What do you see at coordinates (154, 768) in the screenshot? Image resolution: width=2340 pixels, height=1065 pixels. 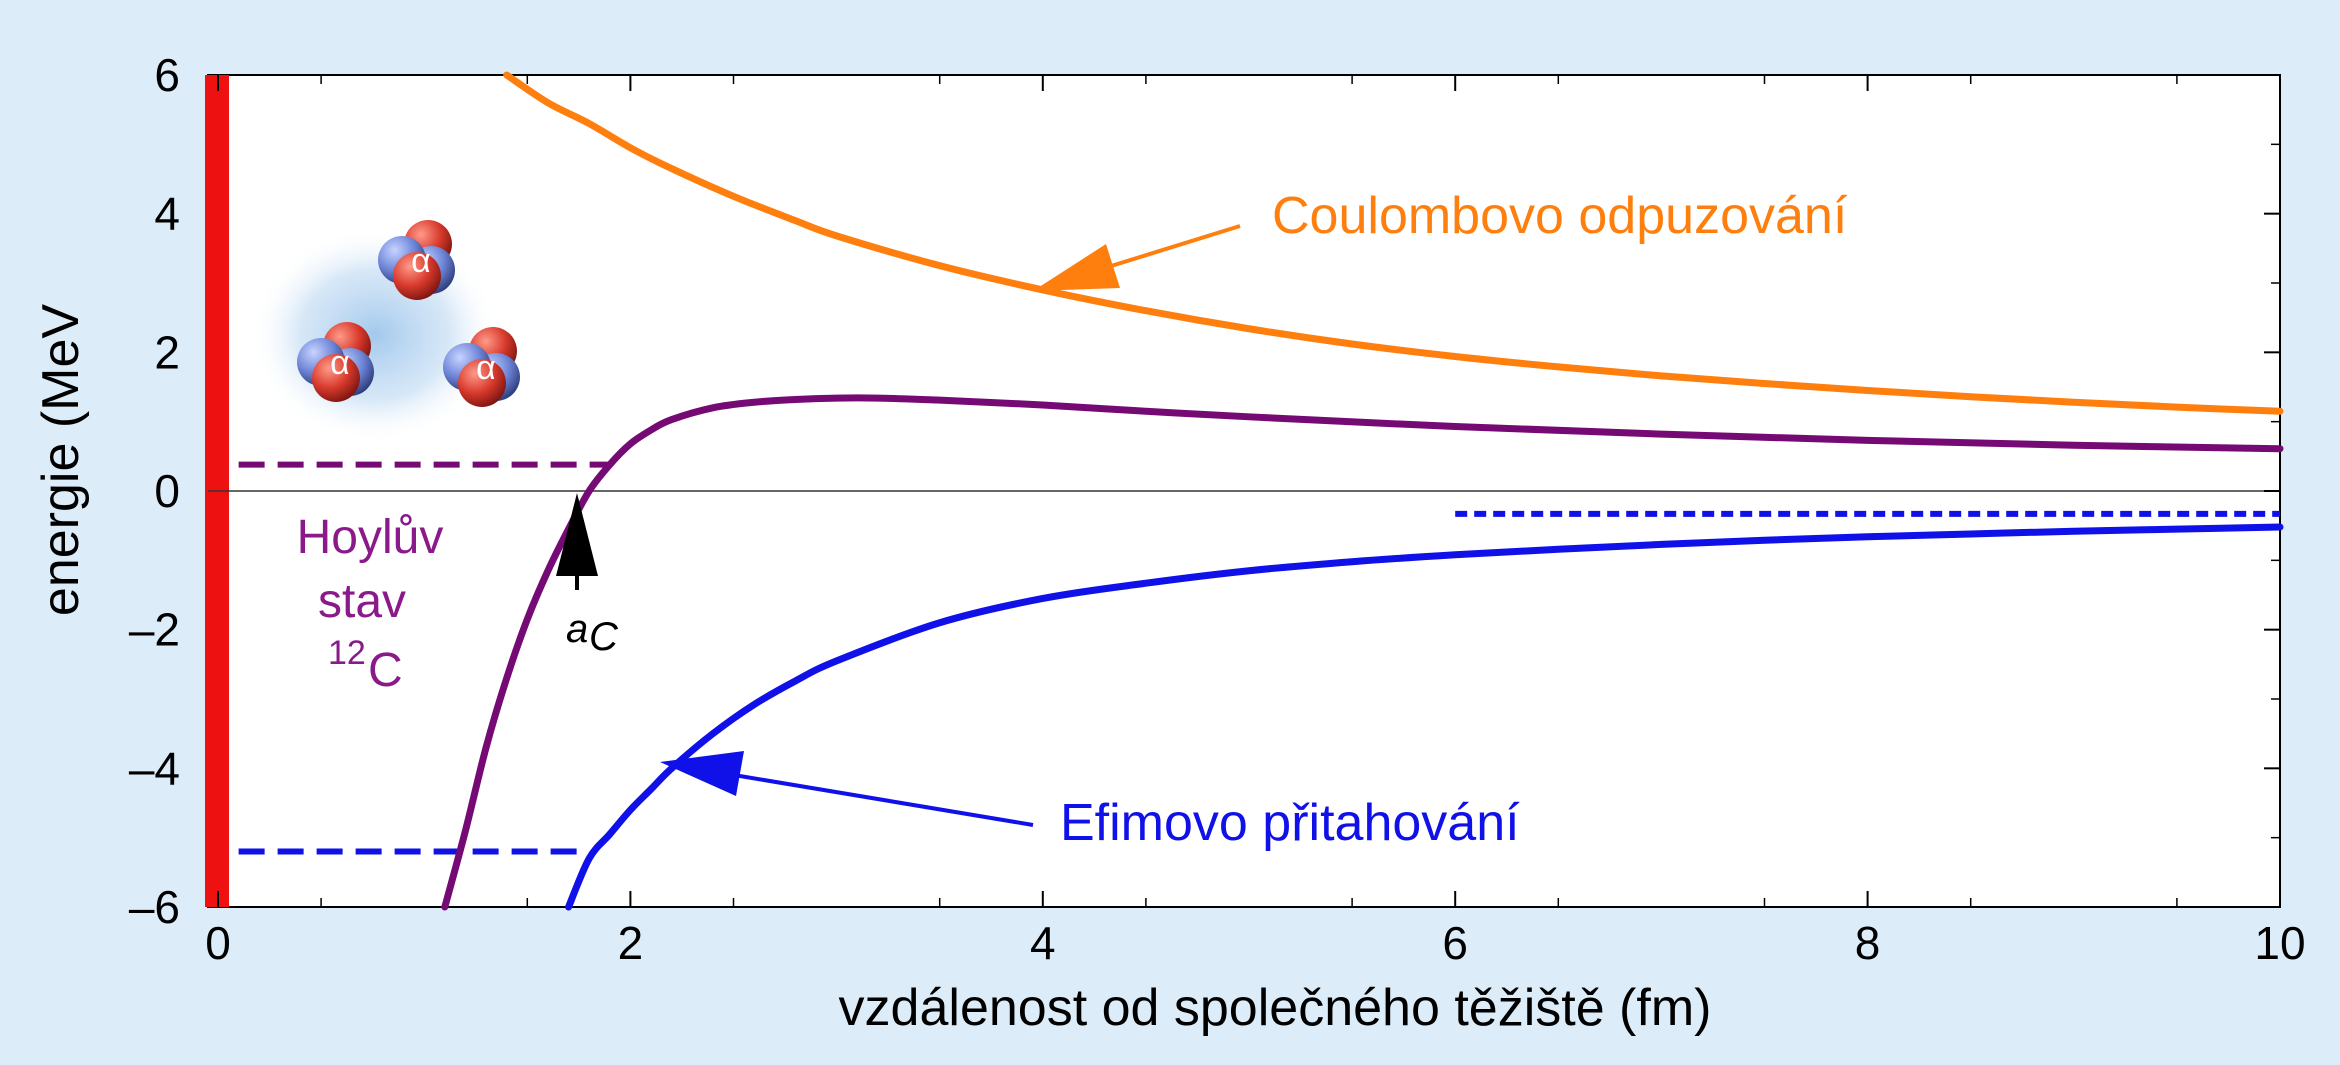 I see `y-tick-label: –4` at bounding box center [154, 768].